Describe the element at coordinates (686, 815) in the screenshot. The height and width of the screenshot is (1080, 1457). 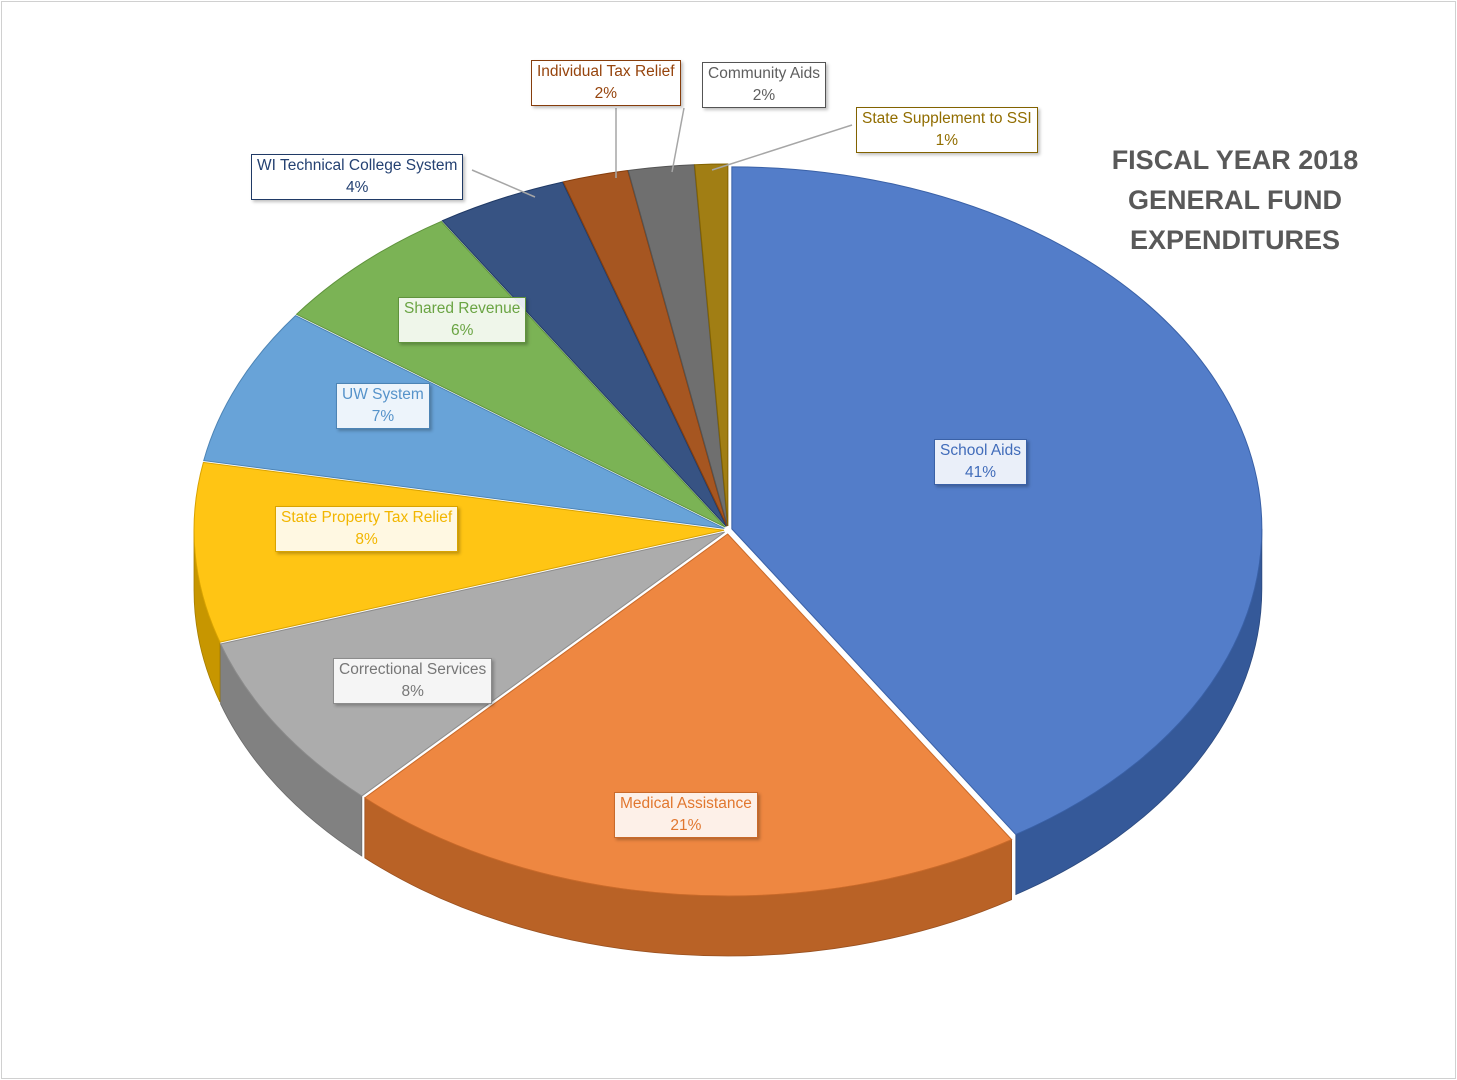
I see `data-label-medical-assistance: Medical Assistance 21%` at that location.